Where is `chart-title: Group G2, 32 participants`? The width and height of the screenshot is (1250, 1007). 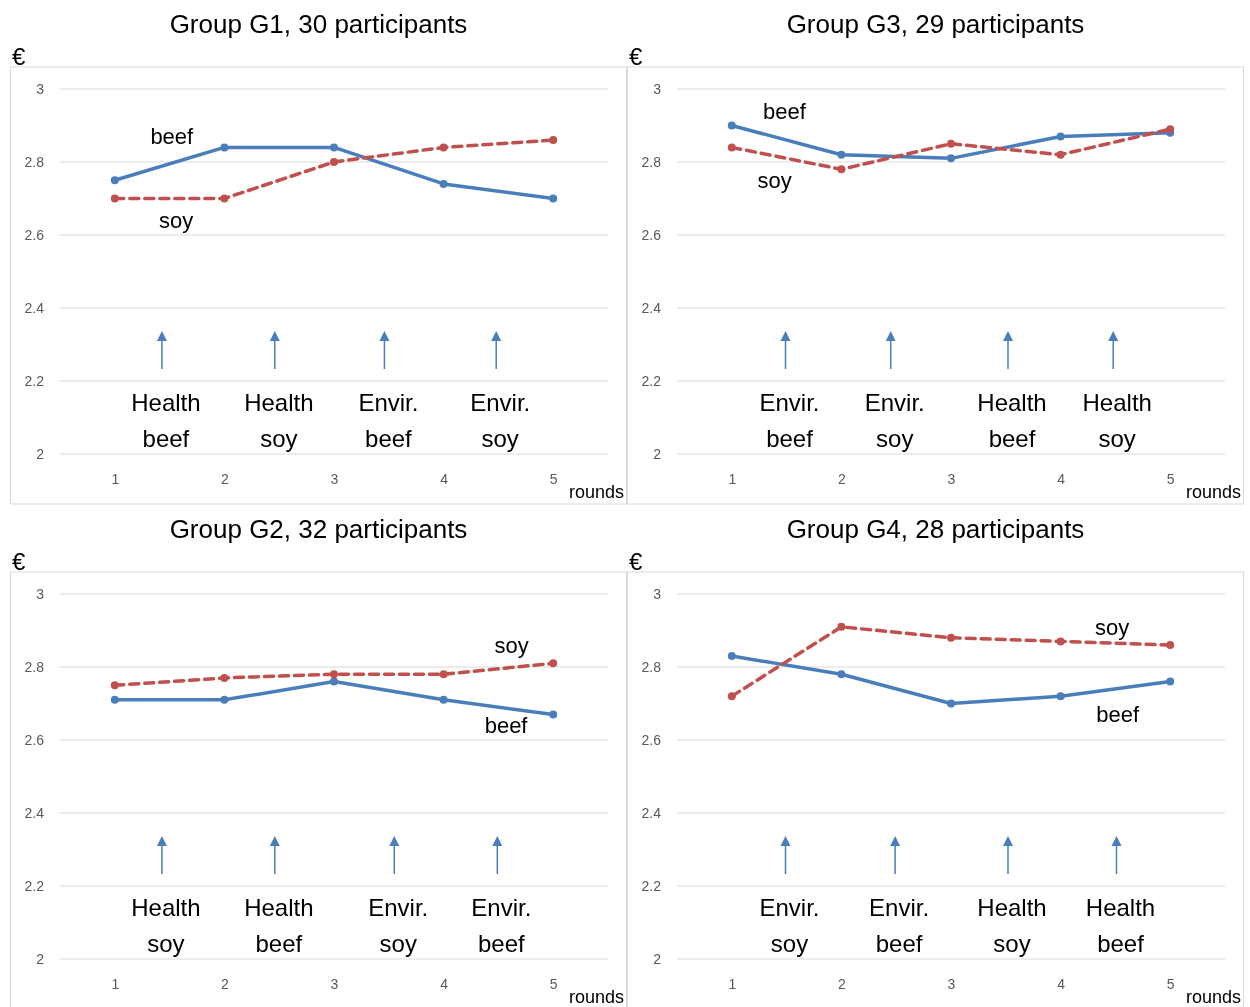 chart-title: Group G2, 32 participants is located at coordinates (318, 529).